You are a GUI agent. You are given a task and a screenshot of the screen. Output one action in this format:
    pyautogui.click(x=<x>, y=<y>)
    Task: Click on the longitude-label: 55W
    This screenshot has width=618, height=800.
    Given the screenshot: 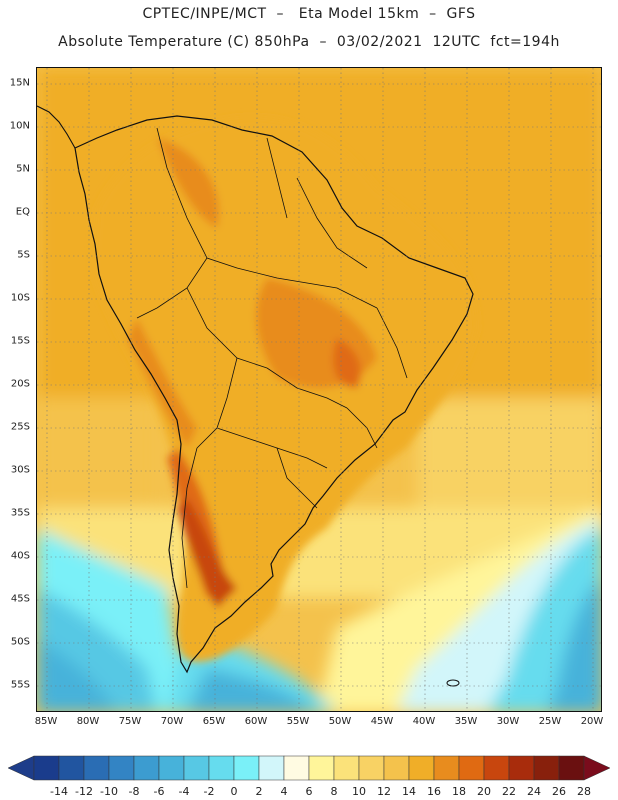 What is the action you would take?
    pyautogui.click(x=298, y=721)
    